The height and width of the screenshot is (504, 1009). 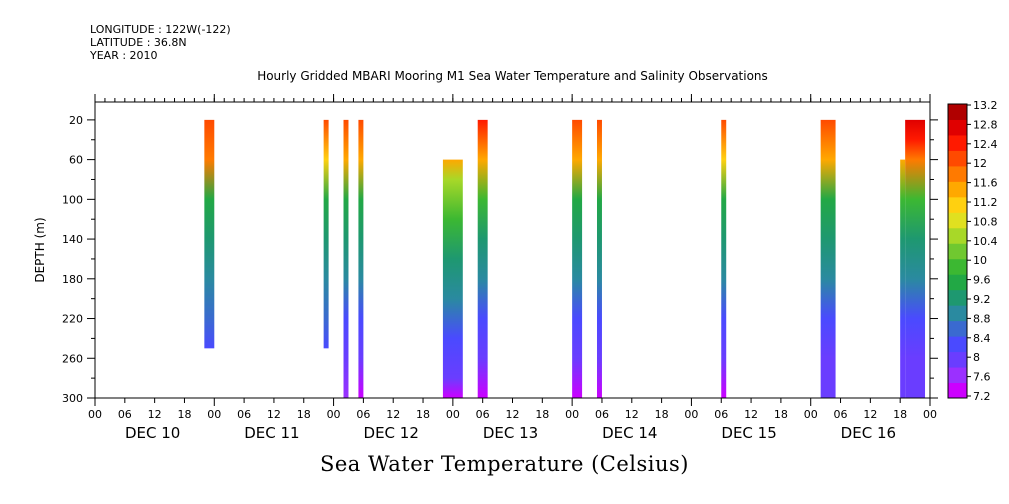 What do you see at coordinates (982, 299) in the screenshot?
I see `colorbar-label: 9.2` at bounding box center [982, 299].